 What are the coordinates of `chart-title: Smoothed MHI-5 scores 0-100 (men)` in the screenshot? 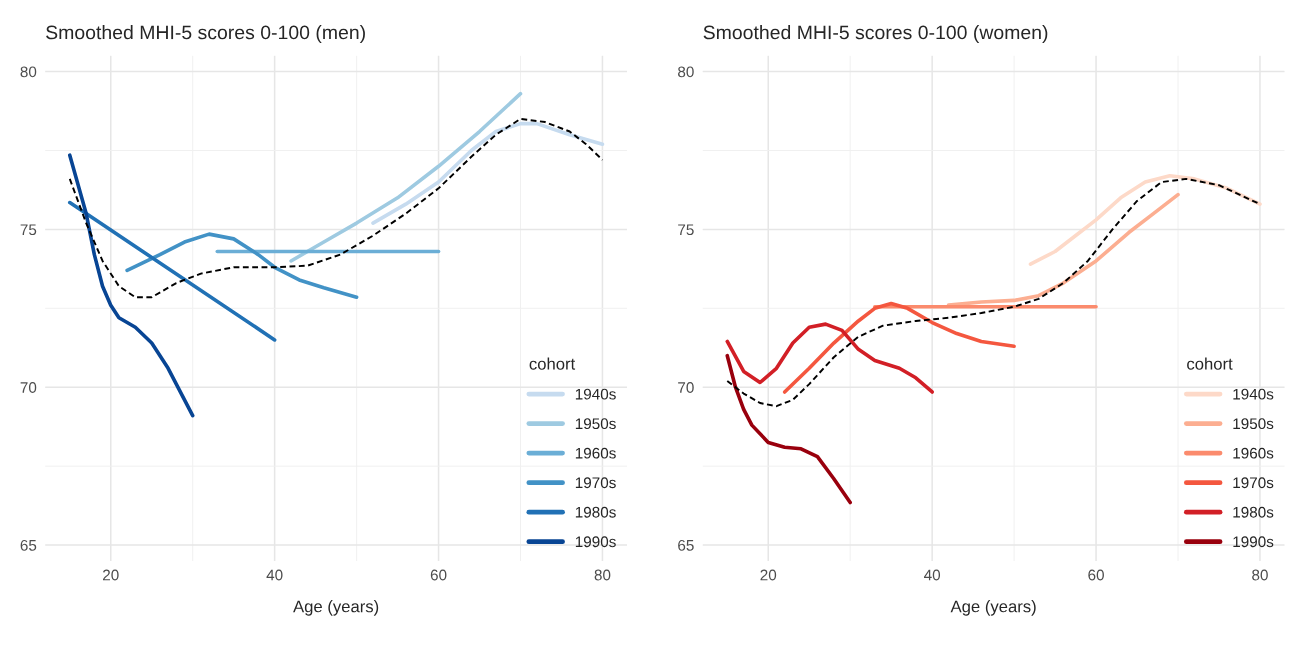 It's located at (205, 34).